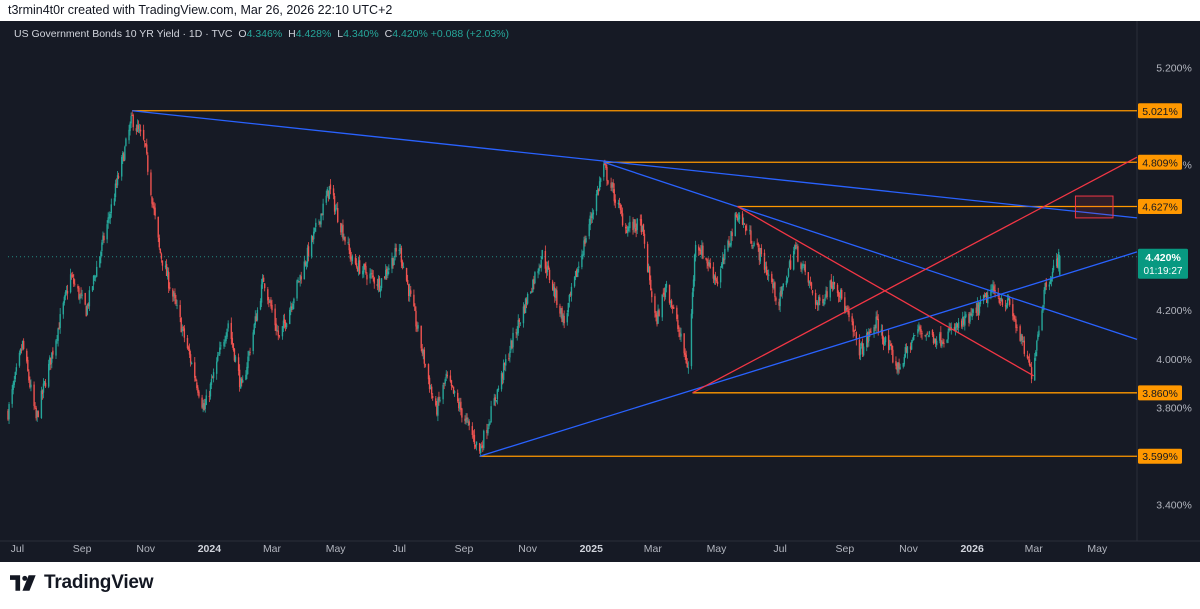 The height and width of the screenshot is (609, 1200). What do you see at coordinates (1097, 549) in the screenshot?
I see `x-tick-label: May` at bounding box center [1097, 549].